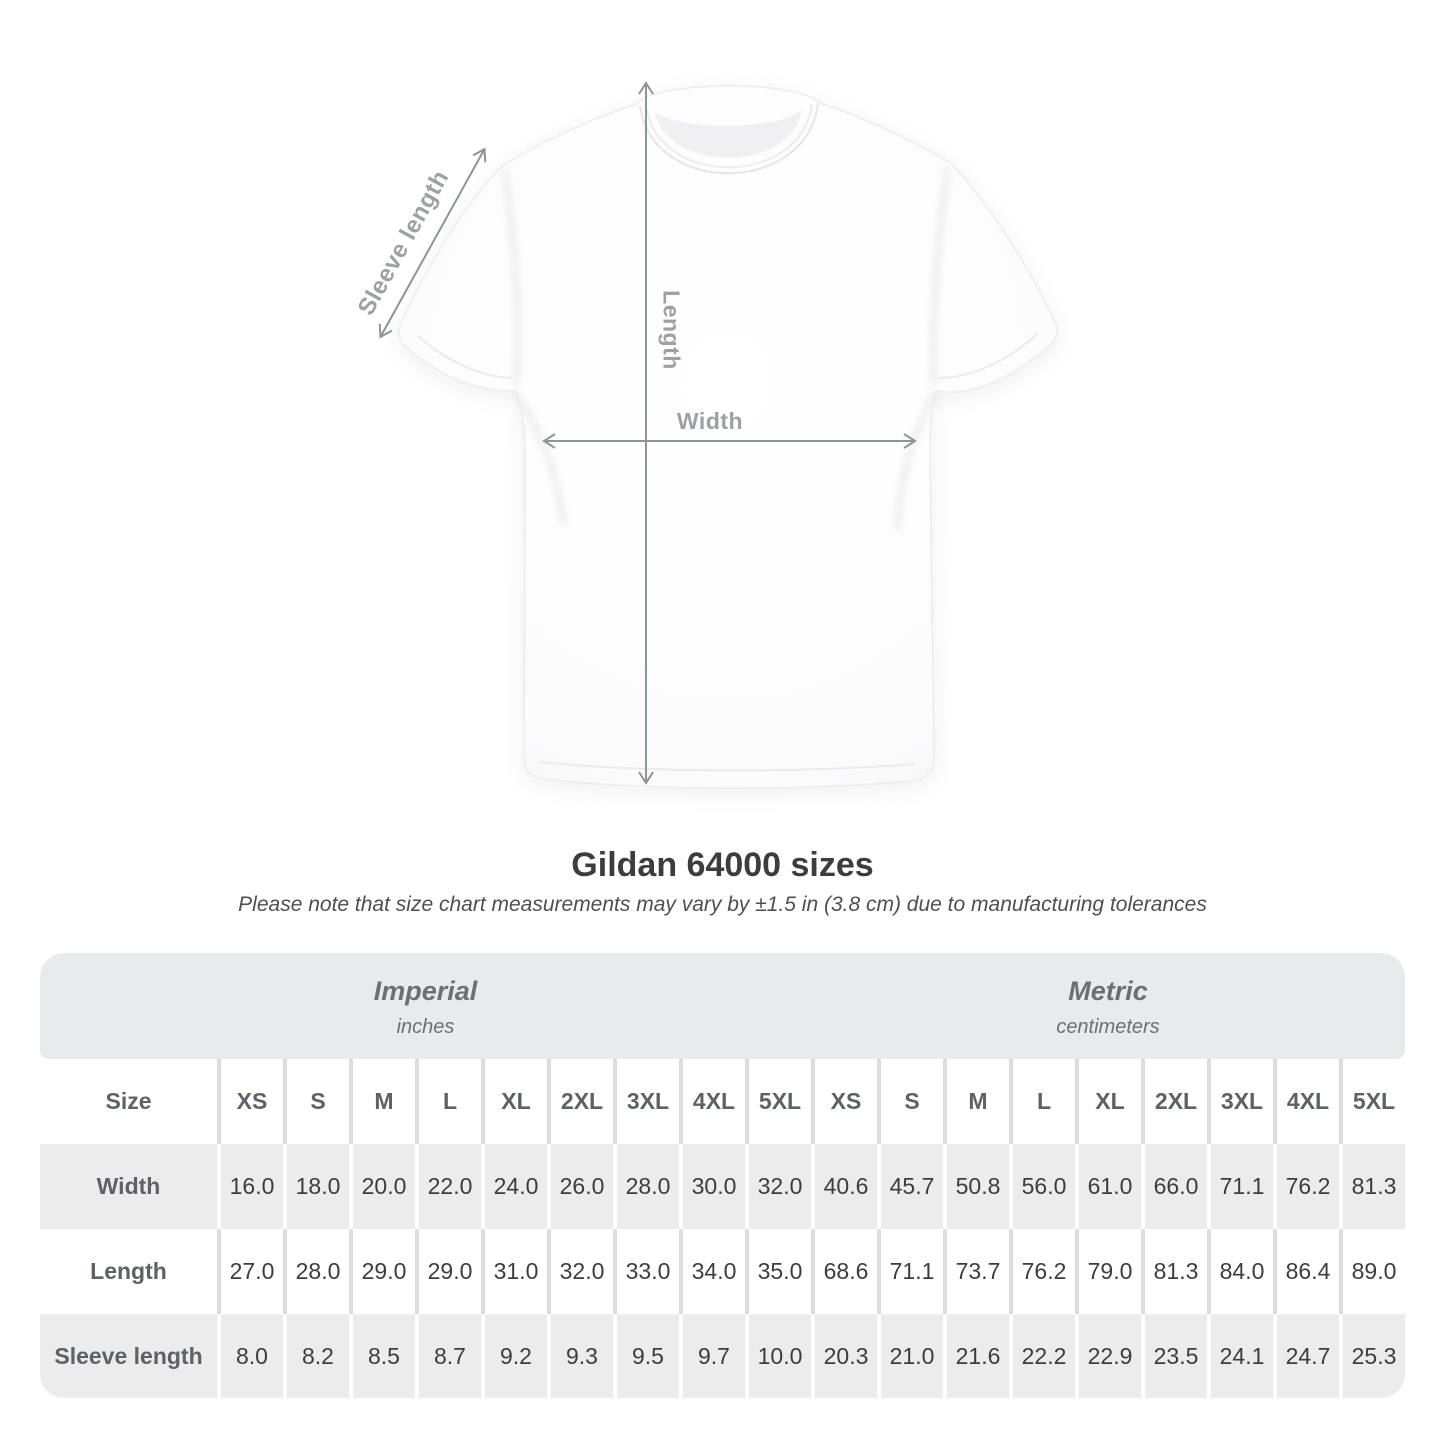 This screenshot has width=1445, height=1445. What do you see at coordinates (780, 1271) in the screenshot?
I see `size-value-cell: 35.0` at bounding box center [780, 1271].